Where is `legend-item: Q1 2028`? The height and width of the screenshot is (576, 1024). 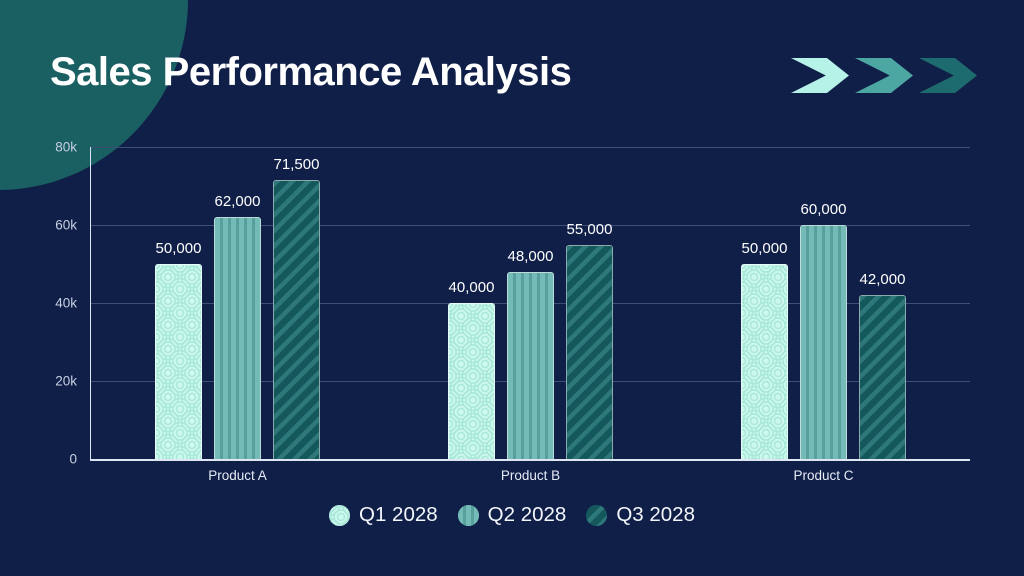 legend-item: Q1 2028 is located at coordinates (383, 515).